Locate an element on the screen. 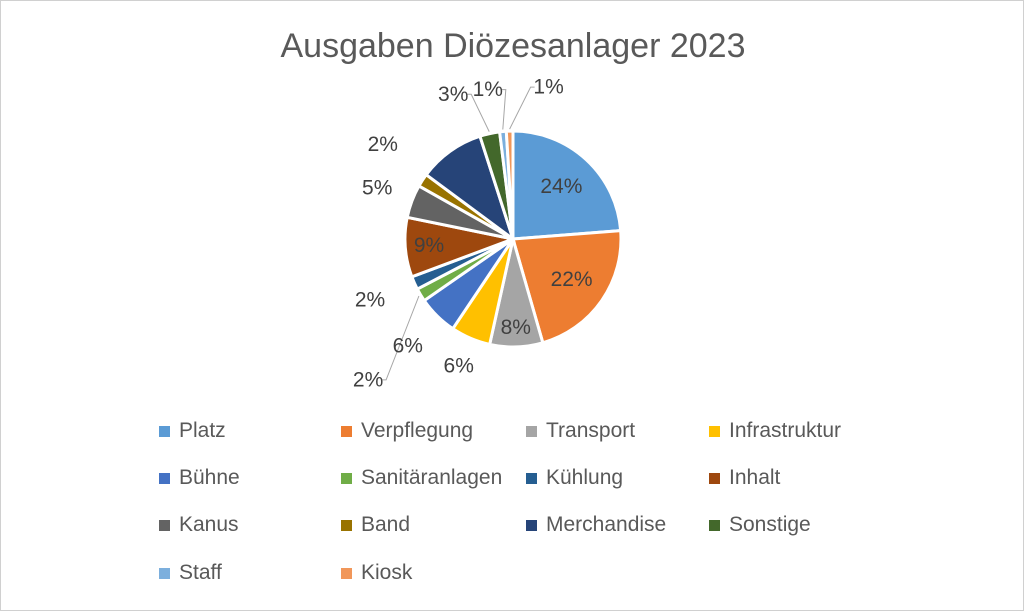  legend-item-transport: Transport is located at coordinates (580, 431).